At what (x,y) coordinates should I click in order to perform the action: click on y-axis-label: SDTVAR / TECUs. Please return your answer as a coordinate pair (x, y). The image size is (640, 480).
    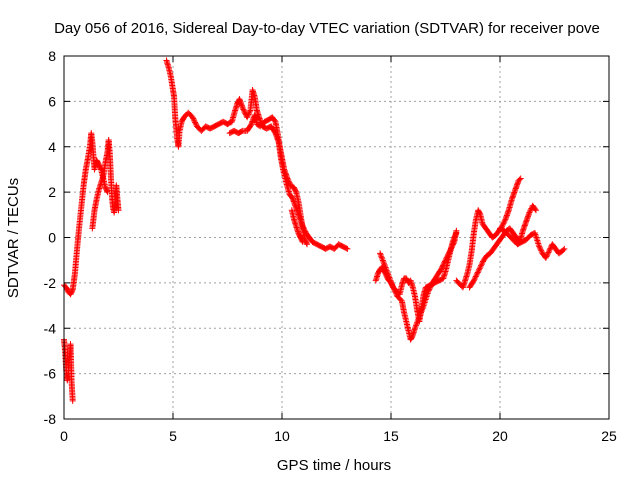
    Looking at the image, I should click on (13, 238).